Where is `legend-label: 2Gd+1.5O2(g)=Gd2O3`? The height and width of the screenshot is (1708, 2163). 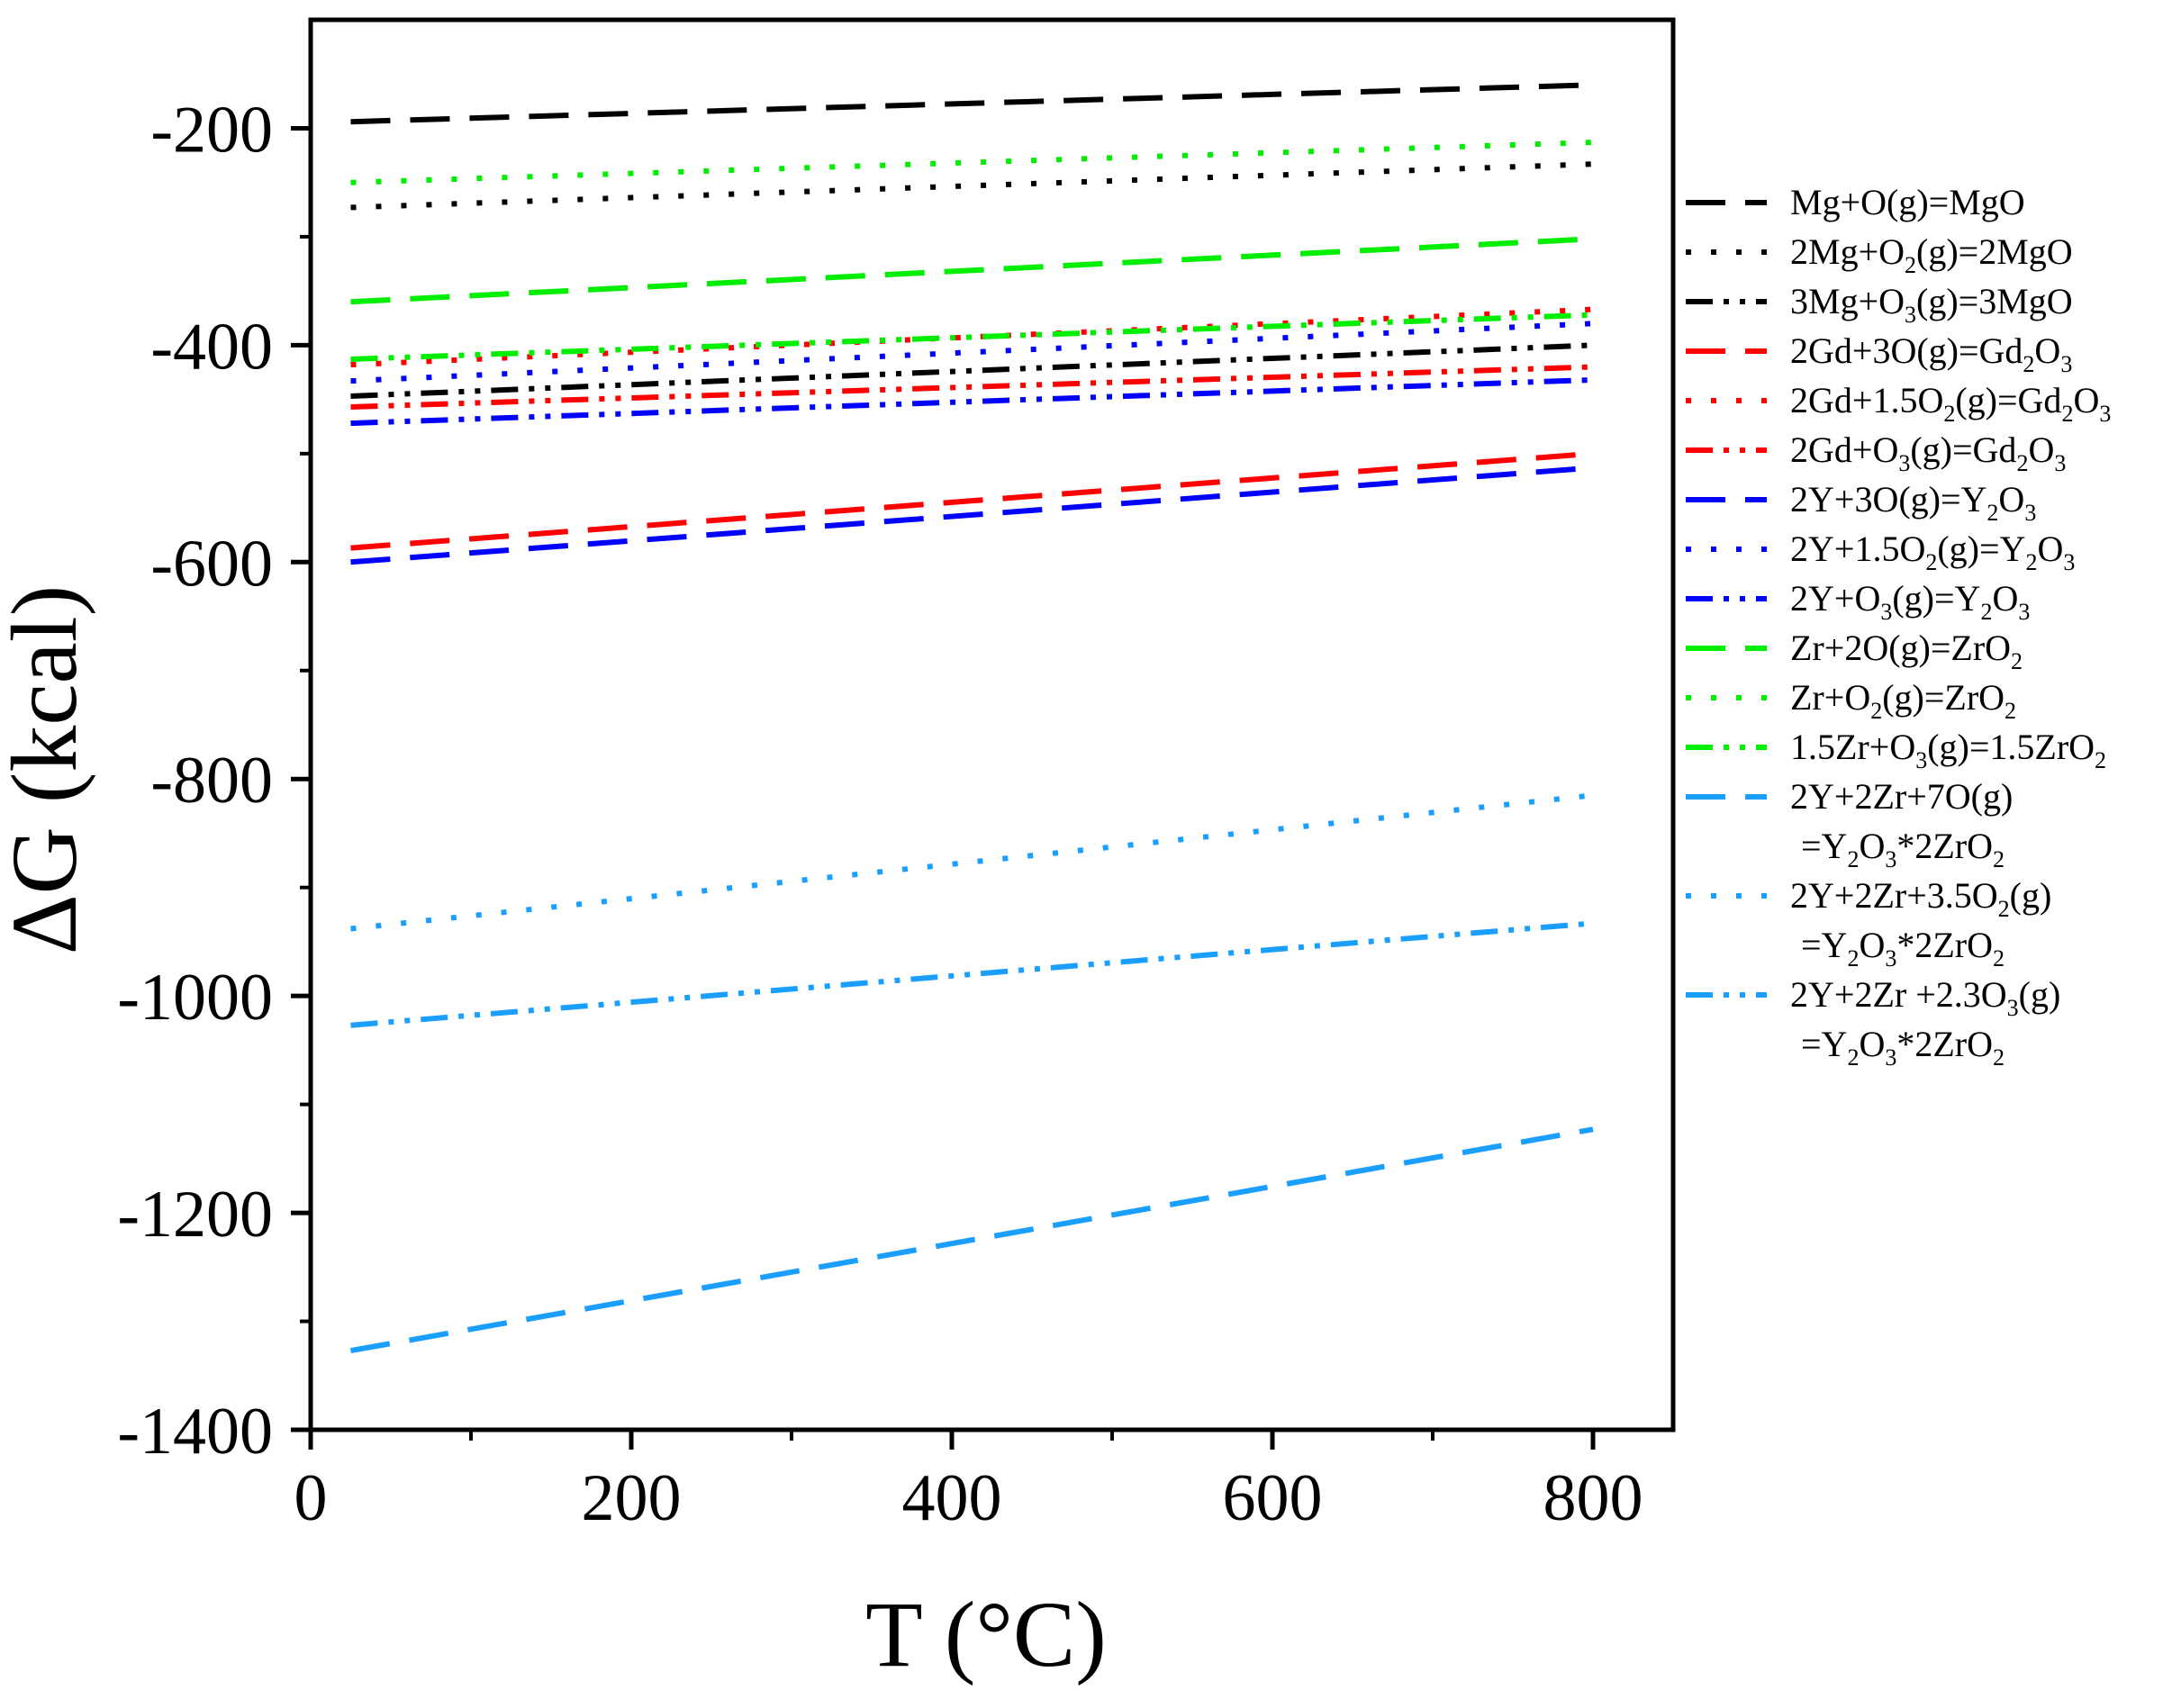 legend-label: 2Gd+1.5O2(g)=Gd2O3 is located at coordinates (1950, 403).